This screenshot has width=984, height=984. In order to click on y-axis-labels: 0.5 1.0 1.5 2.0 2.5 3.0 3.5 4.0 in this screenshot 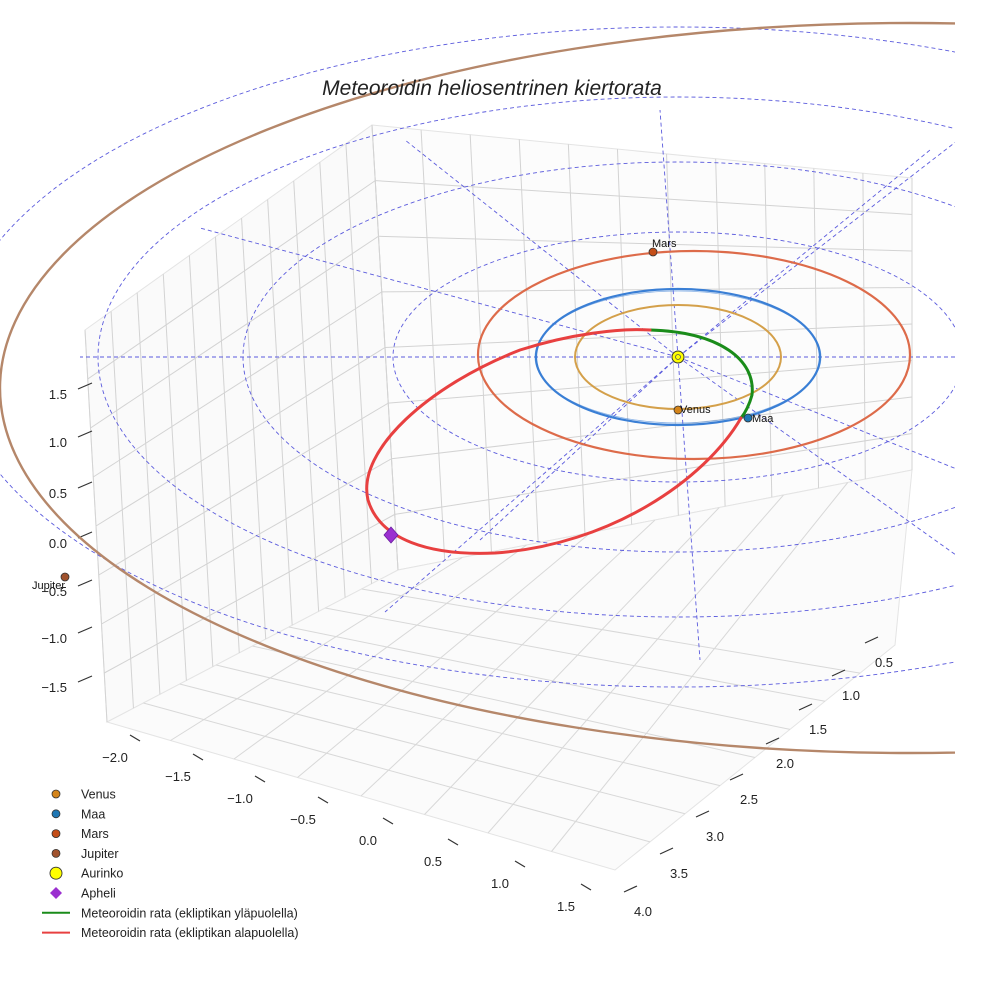, I will do `click(763, 787)`.